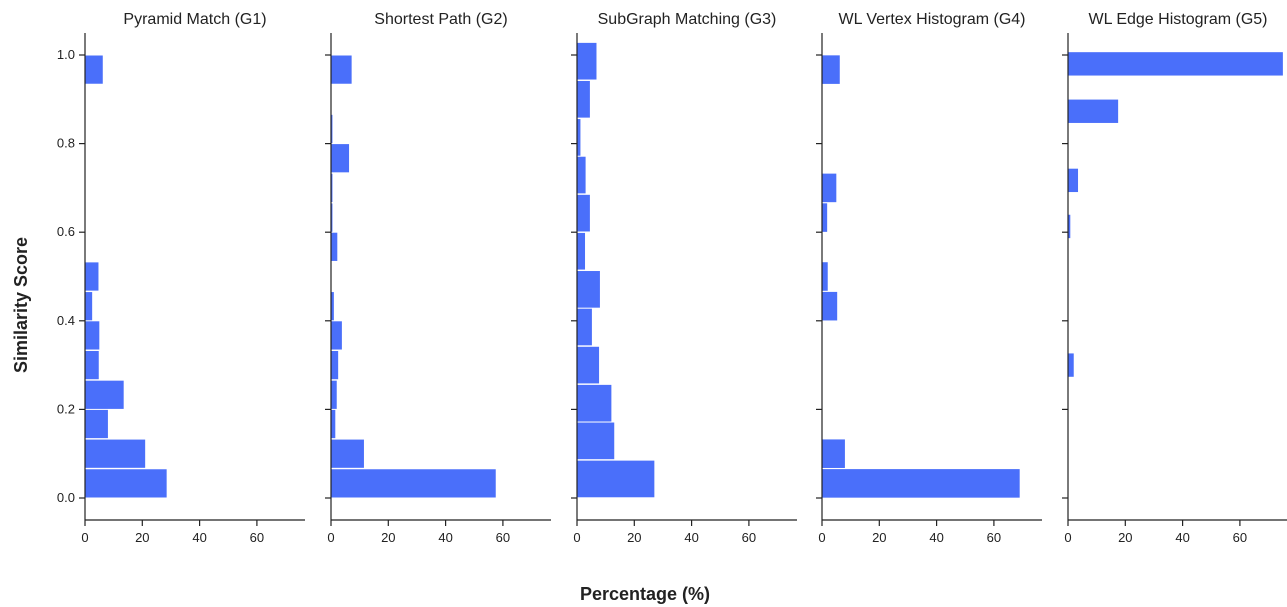  What do you see at coordinates (66, 231) in the screenshot?
I see `y-tick-label: 0.6` at bounding box center [66, 231].